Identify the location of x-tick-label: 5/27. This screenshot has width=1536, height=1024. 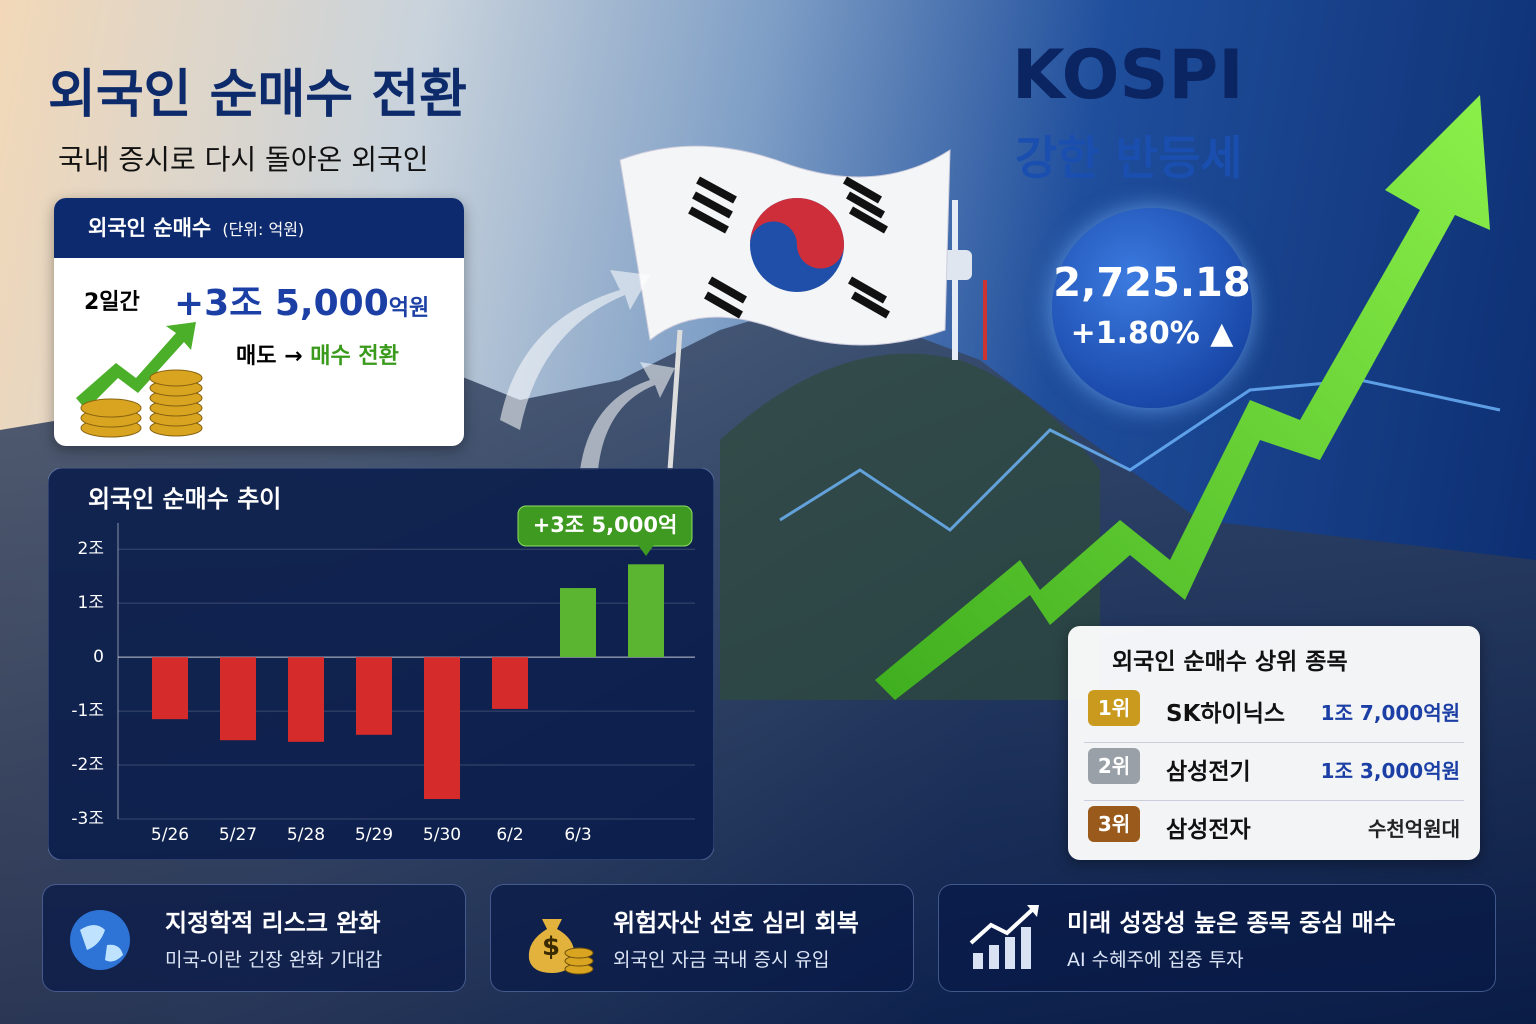
(238, 835).